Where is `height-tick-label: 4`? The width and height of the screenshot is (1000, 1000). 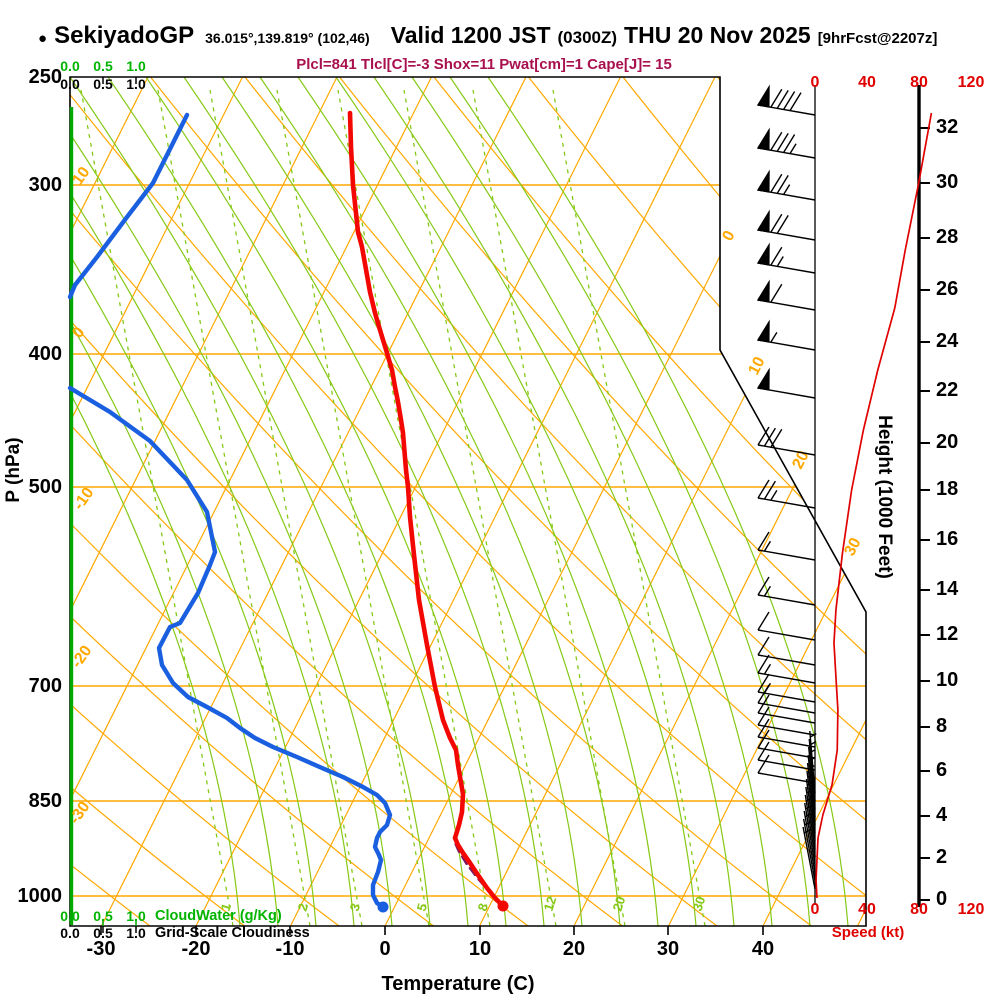 height-tick-label: 4 is located at coordinates (942, 815).